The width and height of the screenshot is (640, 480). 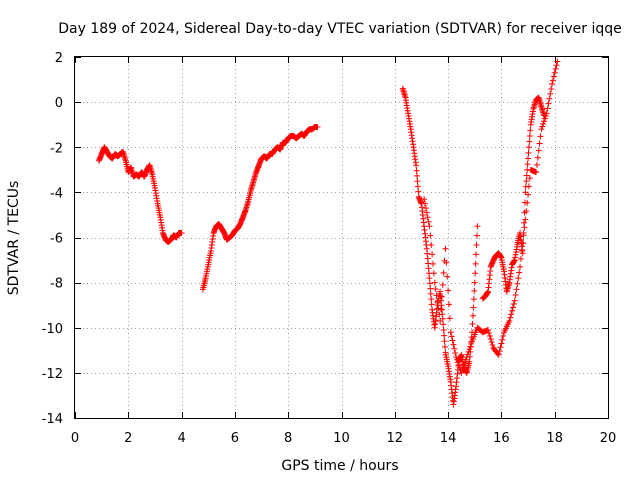 What do you see at coordinates (181, 438) in the screenshot?
I see `x-tick-label: 4` at bounding box center [181, 438].